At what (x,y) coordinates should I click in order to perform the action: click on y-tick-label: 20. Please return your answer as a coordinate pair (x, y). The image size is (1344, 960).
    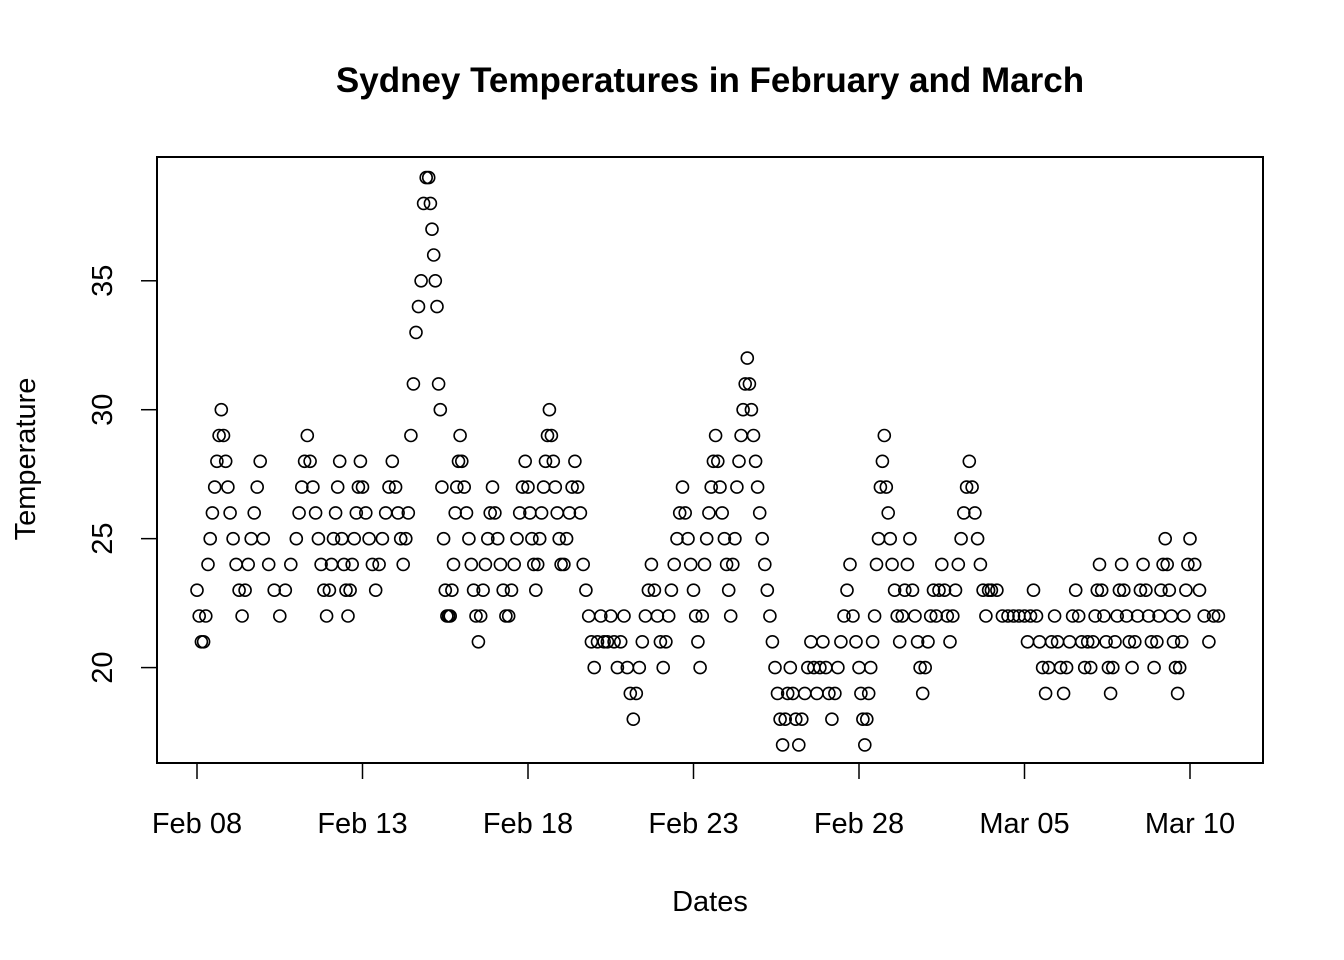
    Looking at the image, I should click on (103, 667).